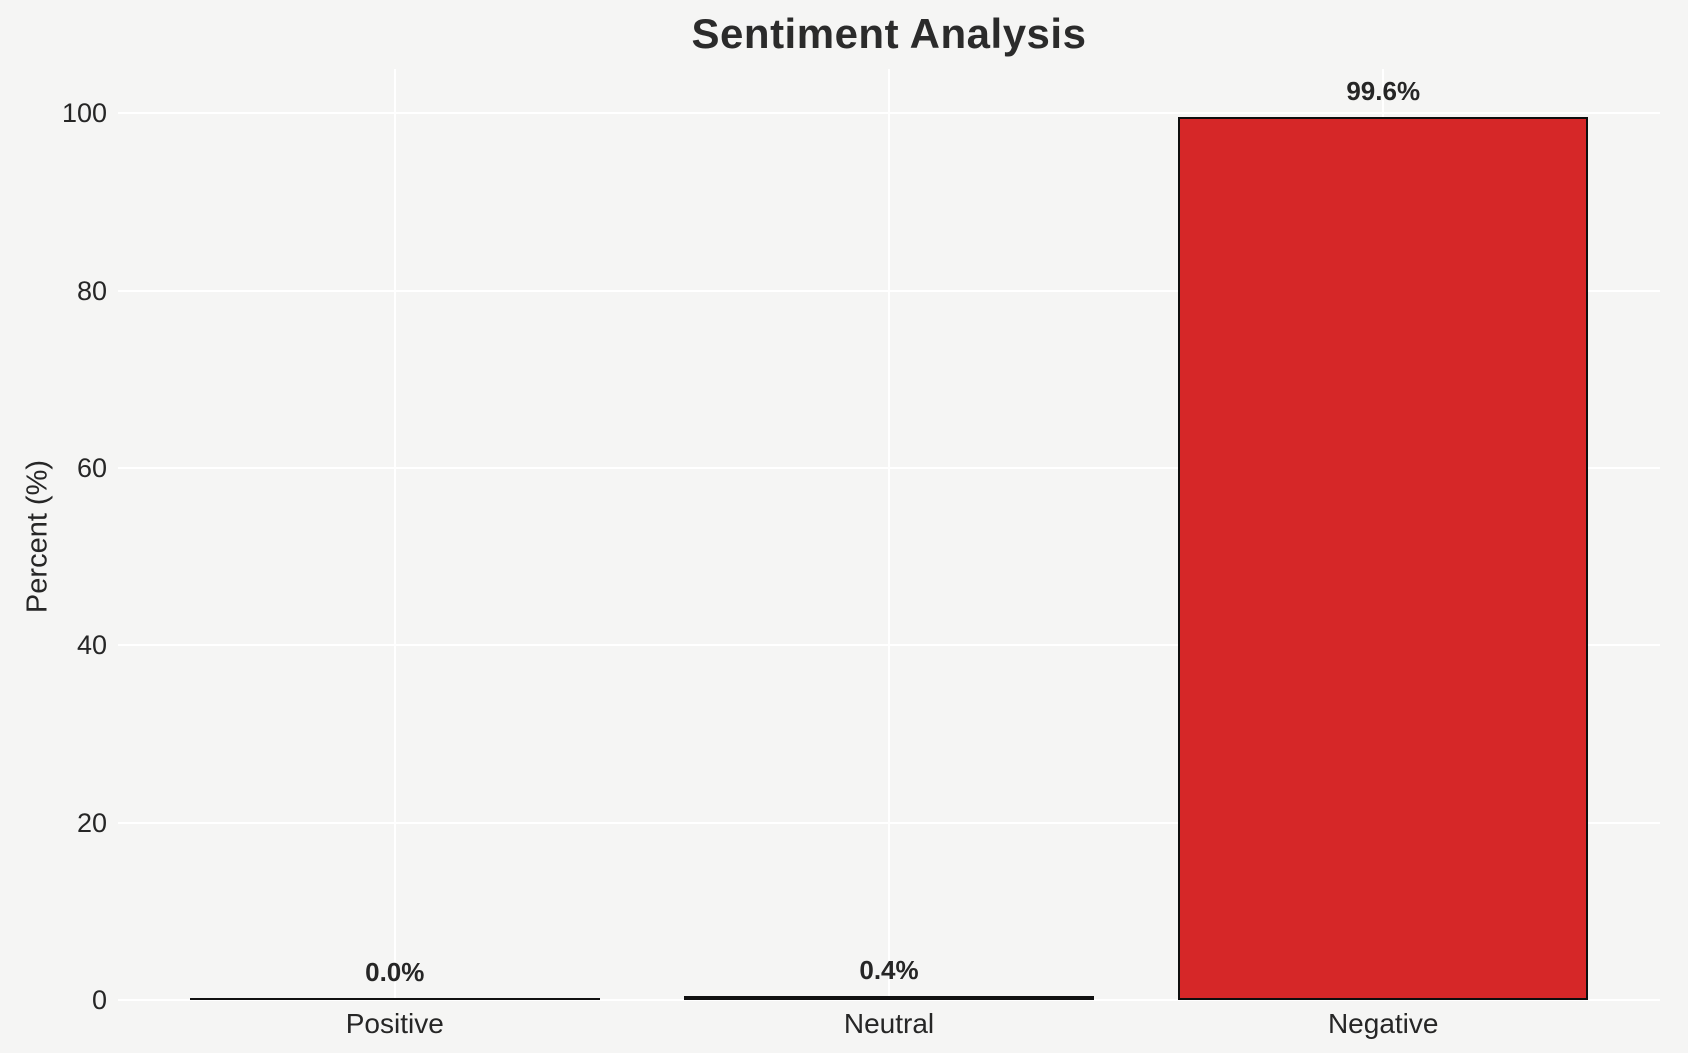 The width and height of the screenshot is (1688, 1053). I want to click on y-tick-label: 0, so click(99, 1000).